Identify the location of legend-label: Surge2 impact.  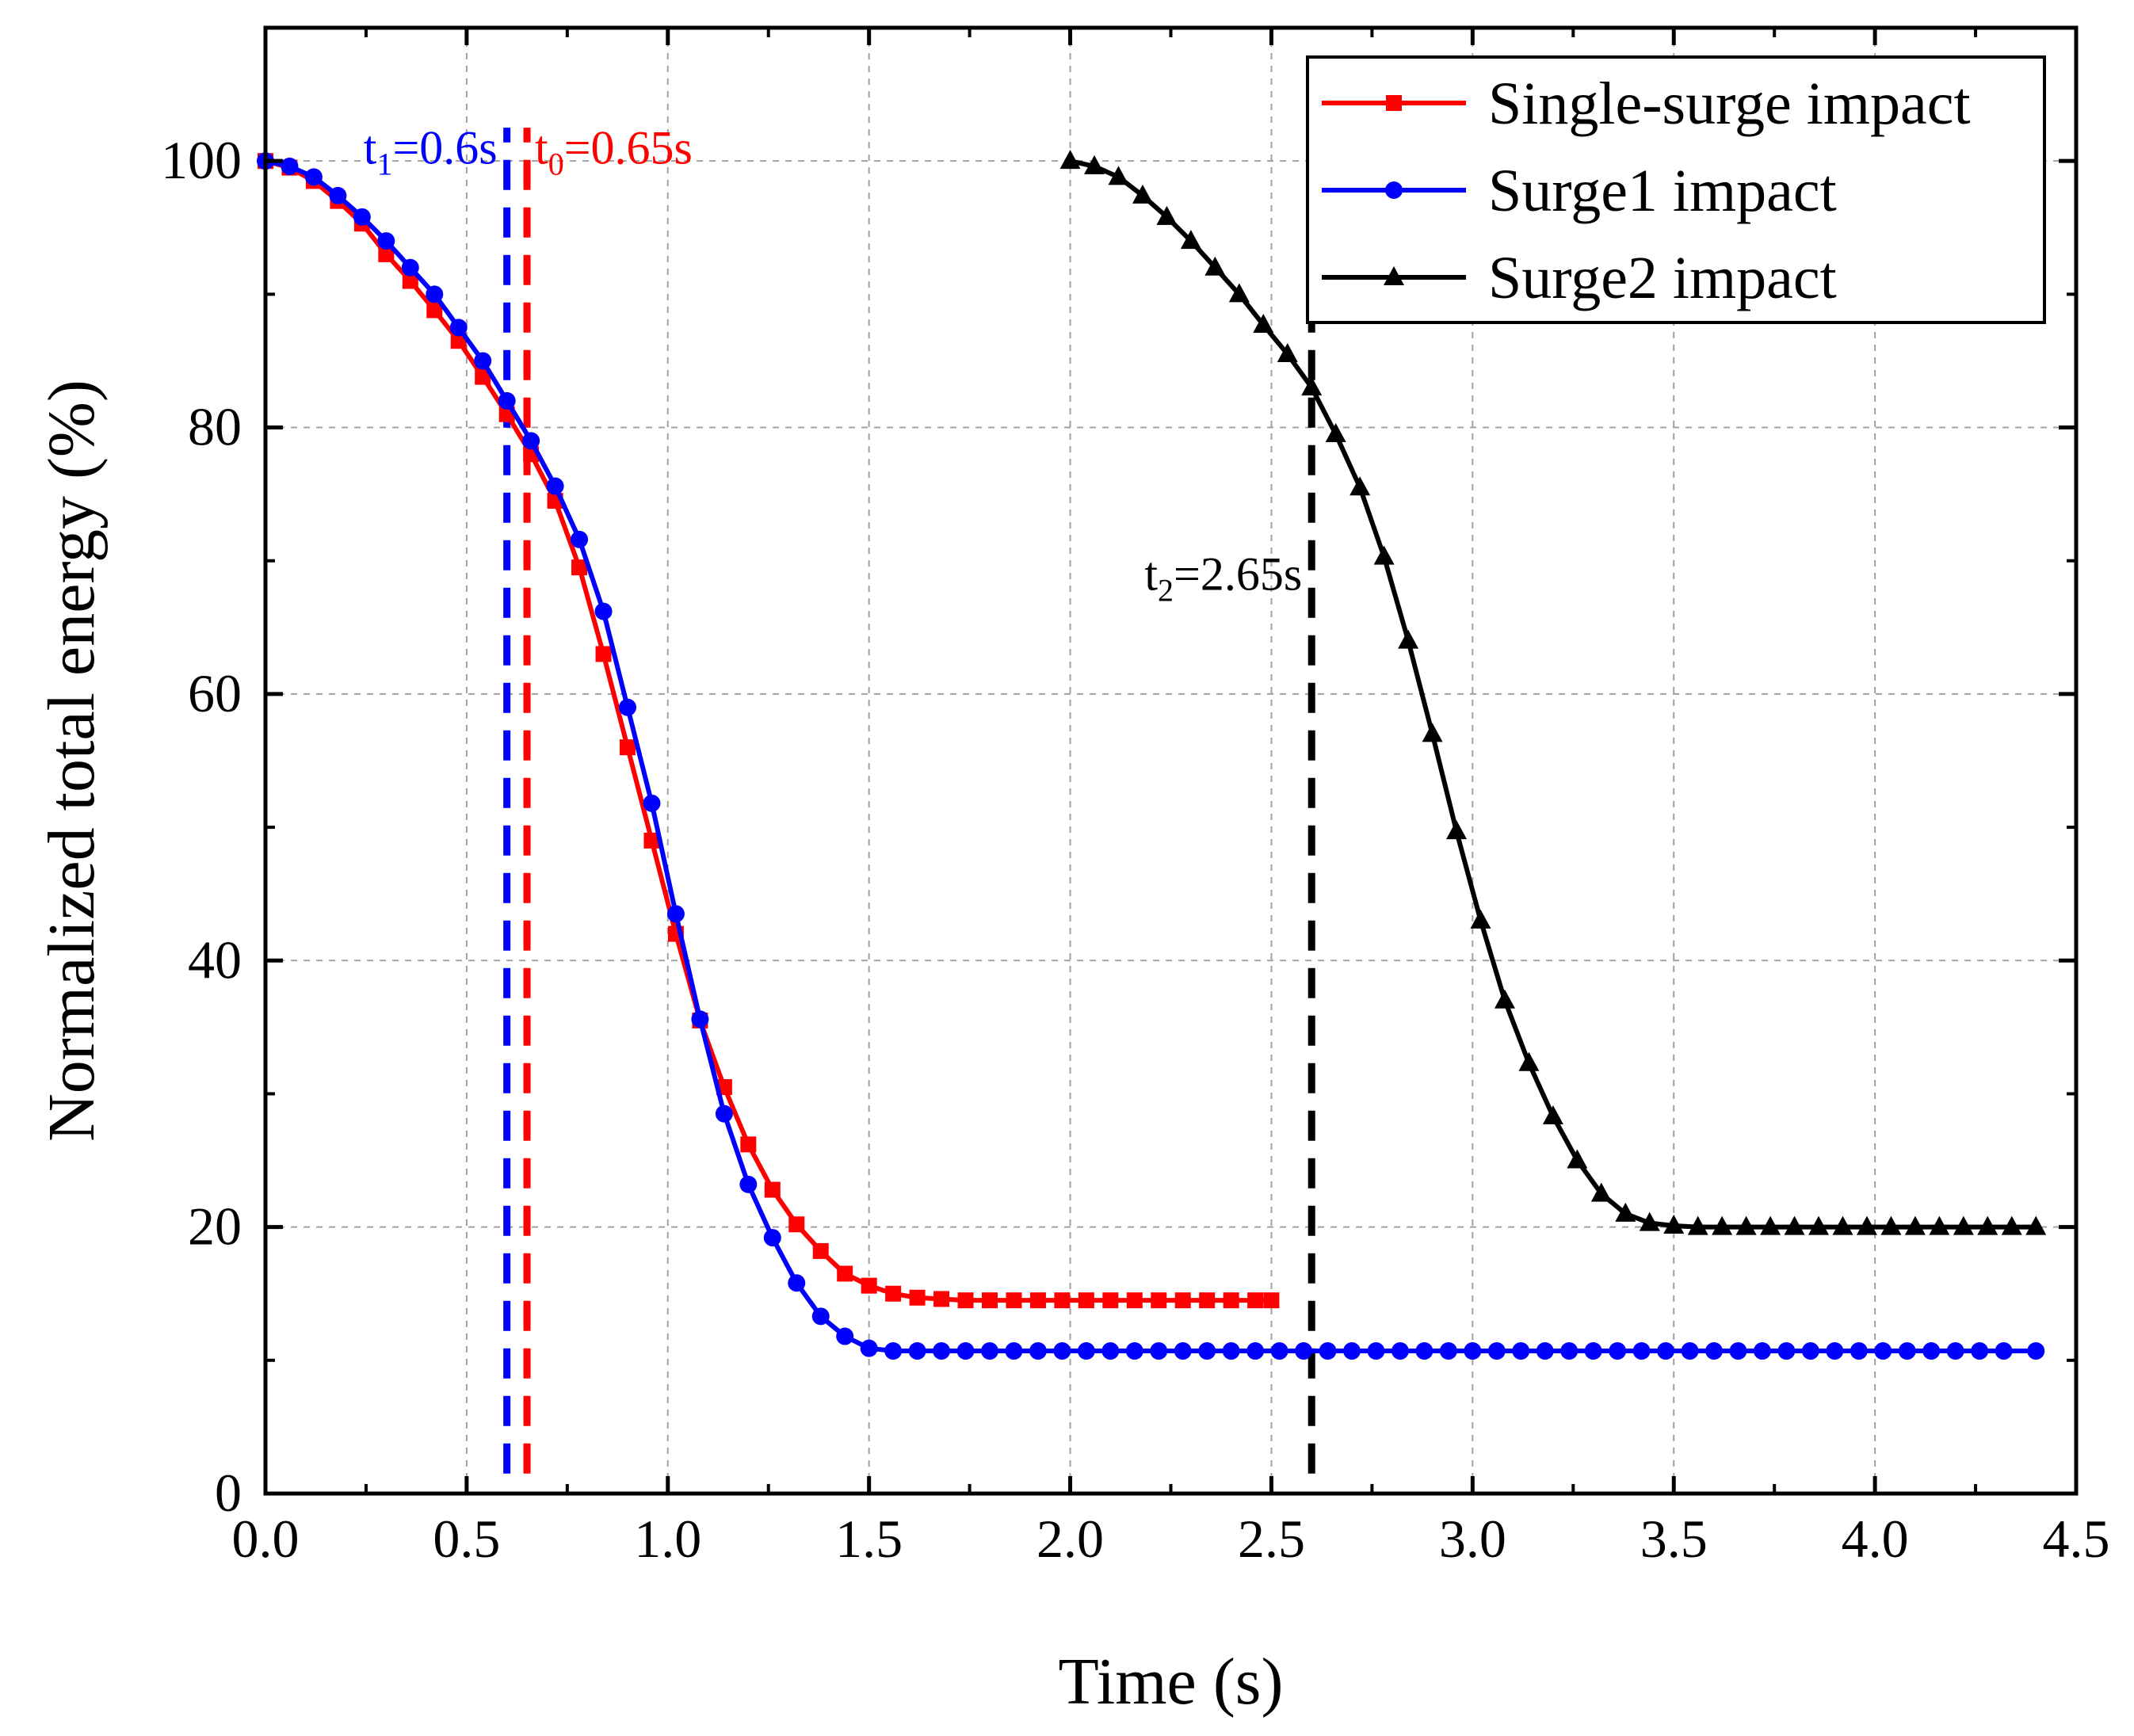
(1662, 278).